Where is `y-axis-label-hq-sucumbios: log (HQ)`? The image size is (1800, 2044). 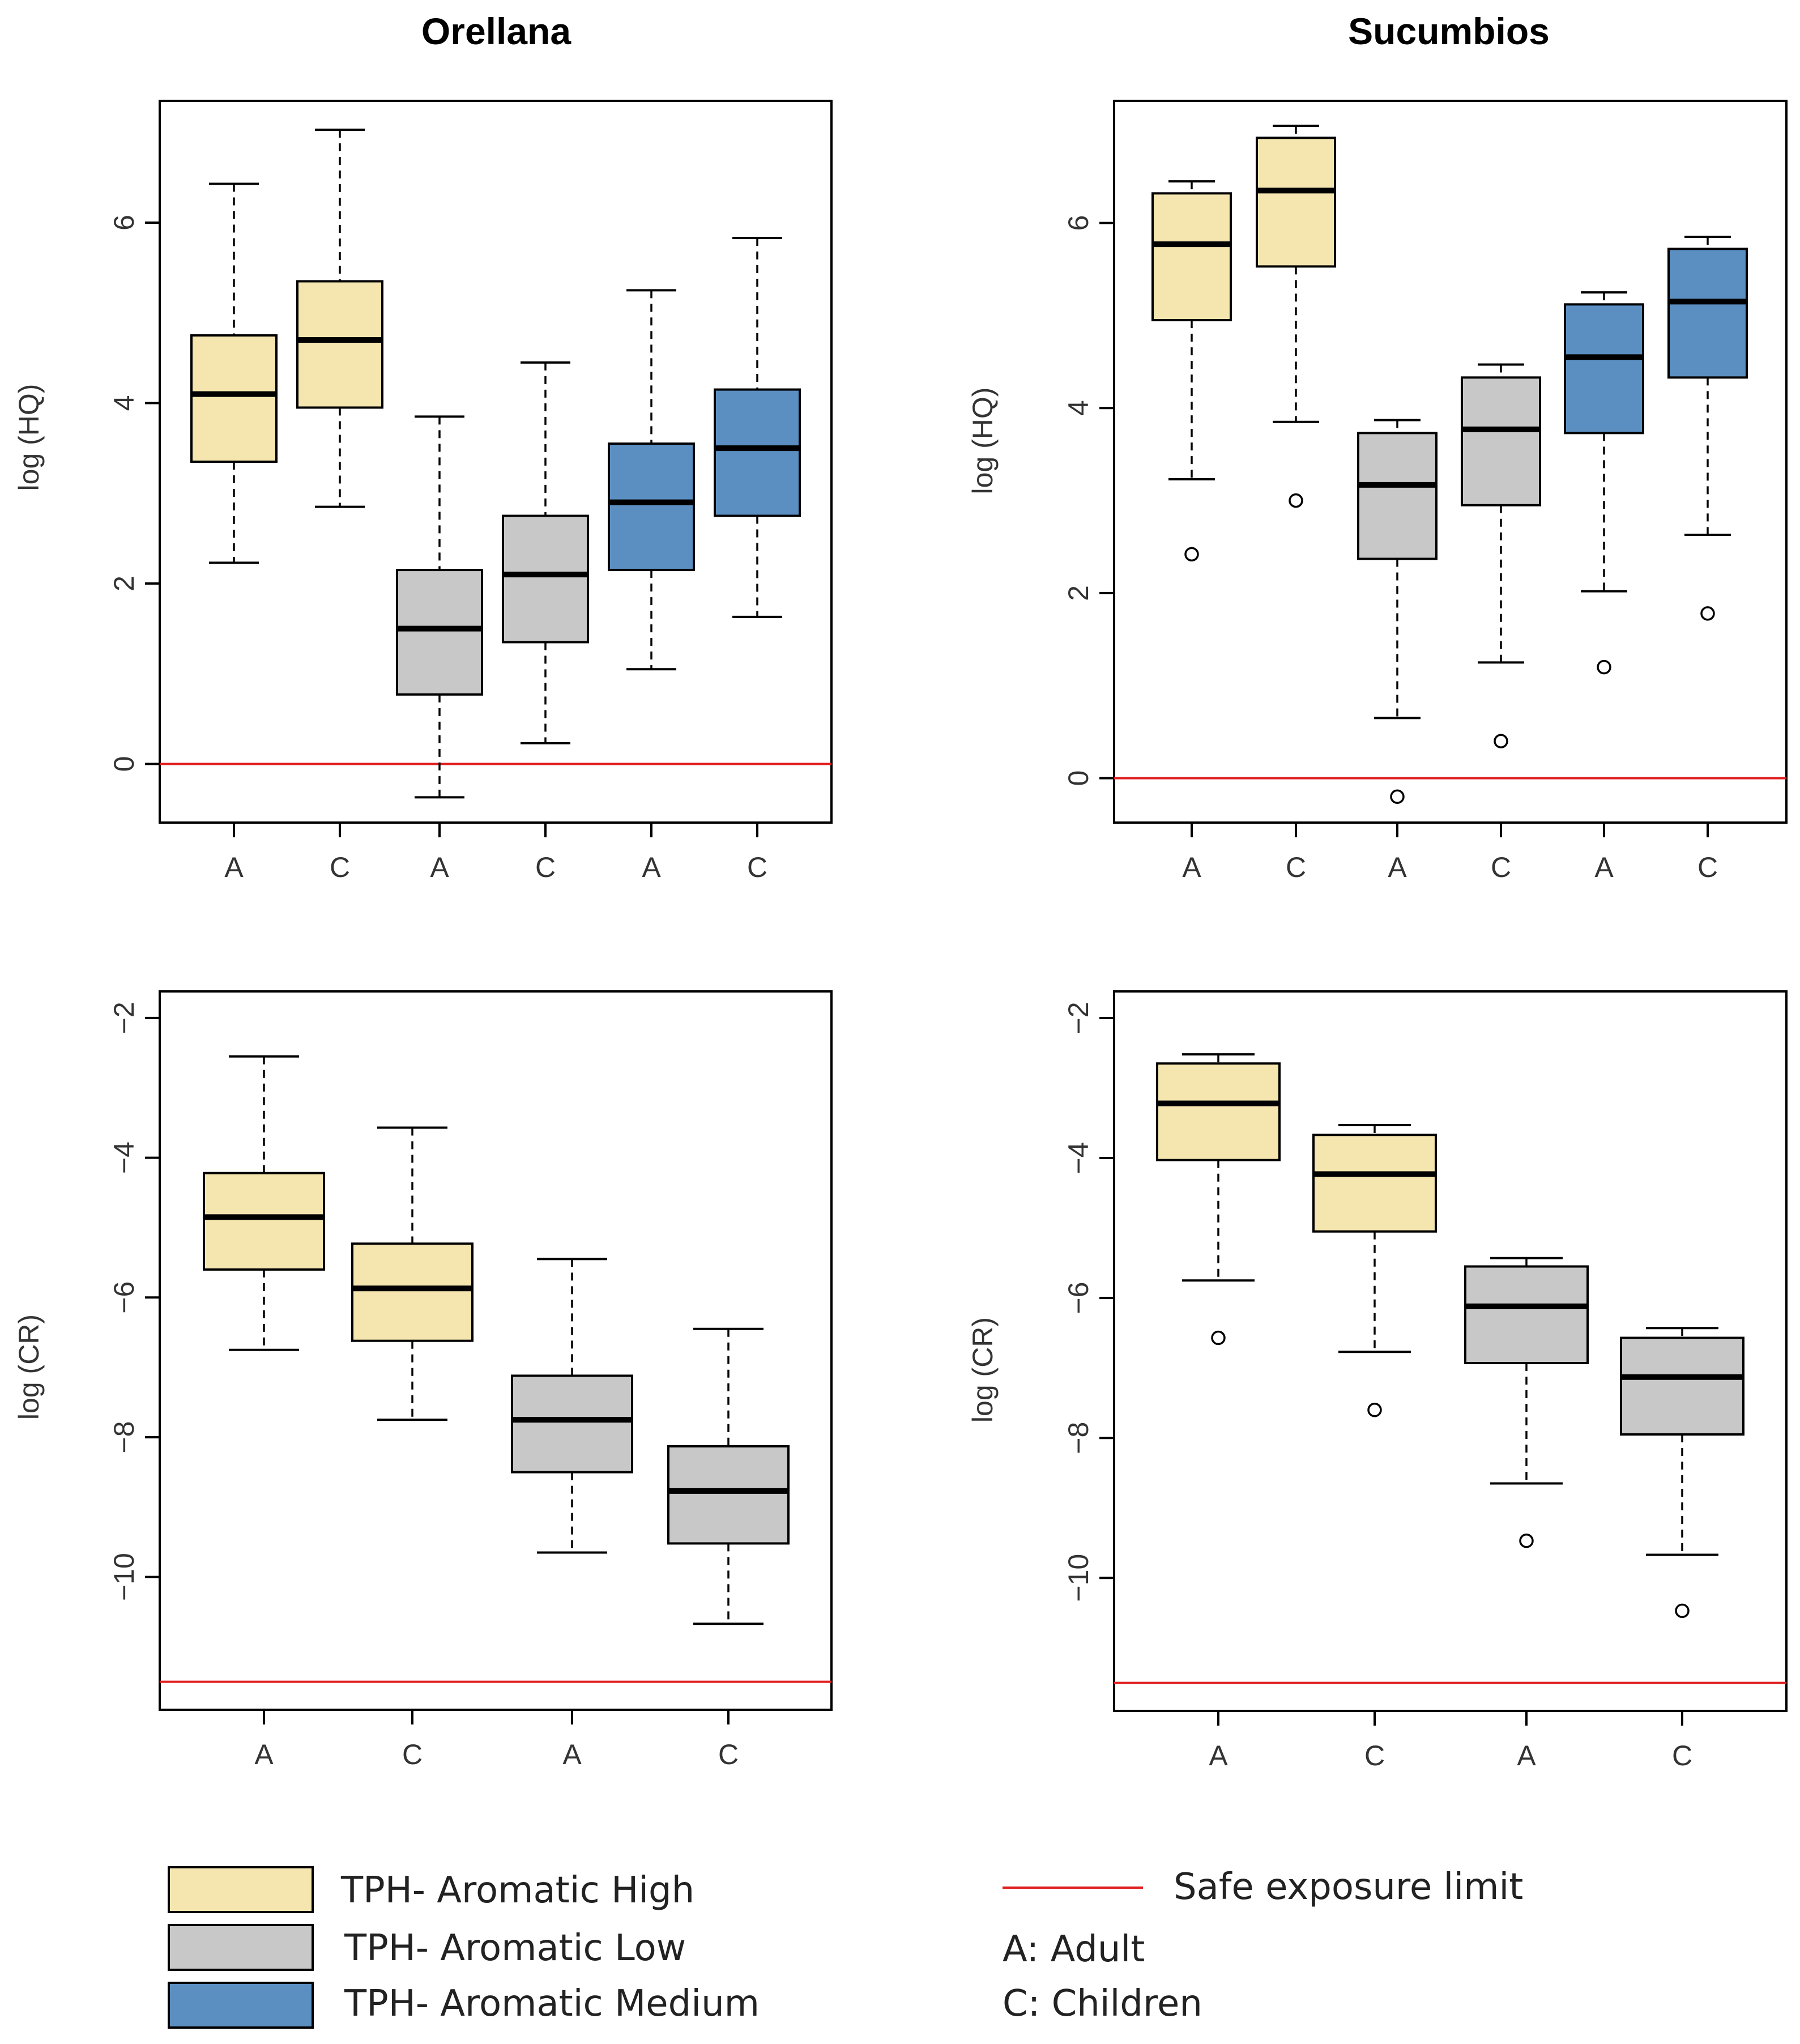 y-axis-label-hq-sucumbios: log (HQ) is located at coordinates (983, 441).